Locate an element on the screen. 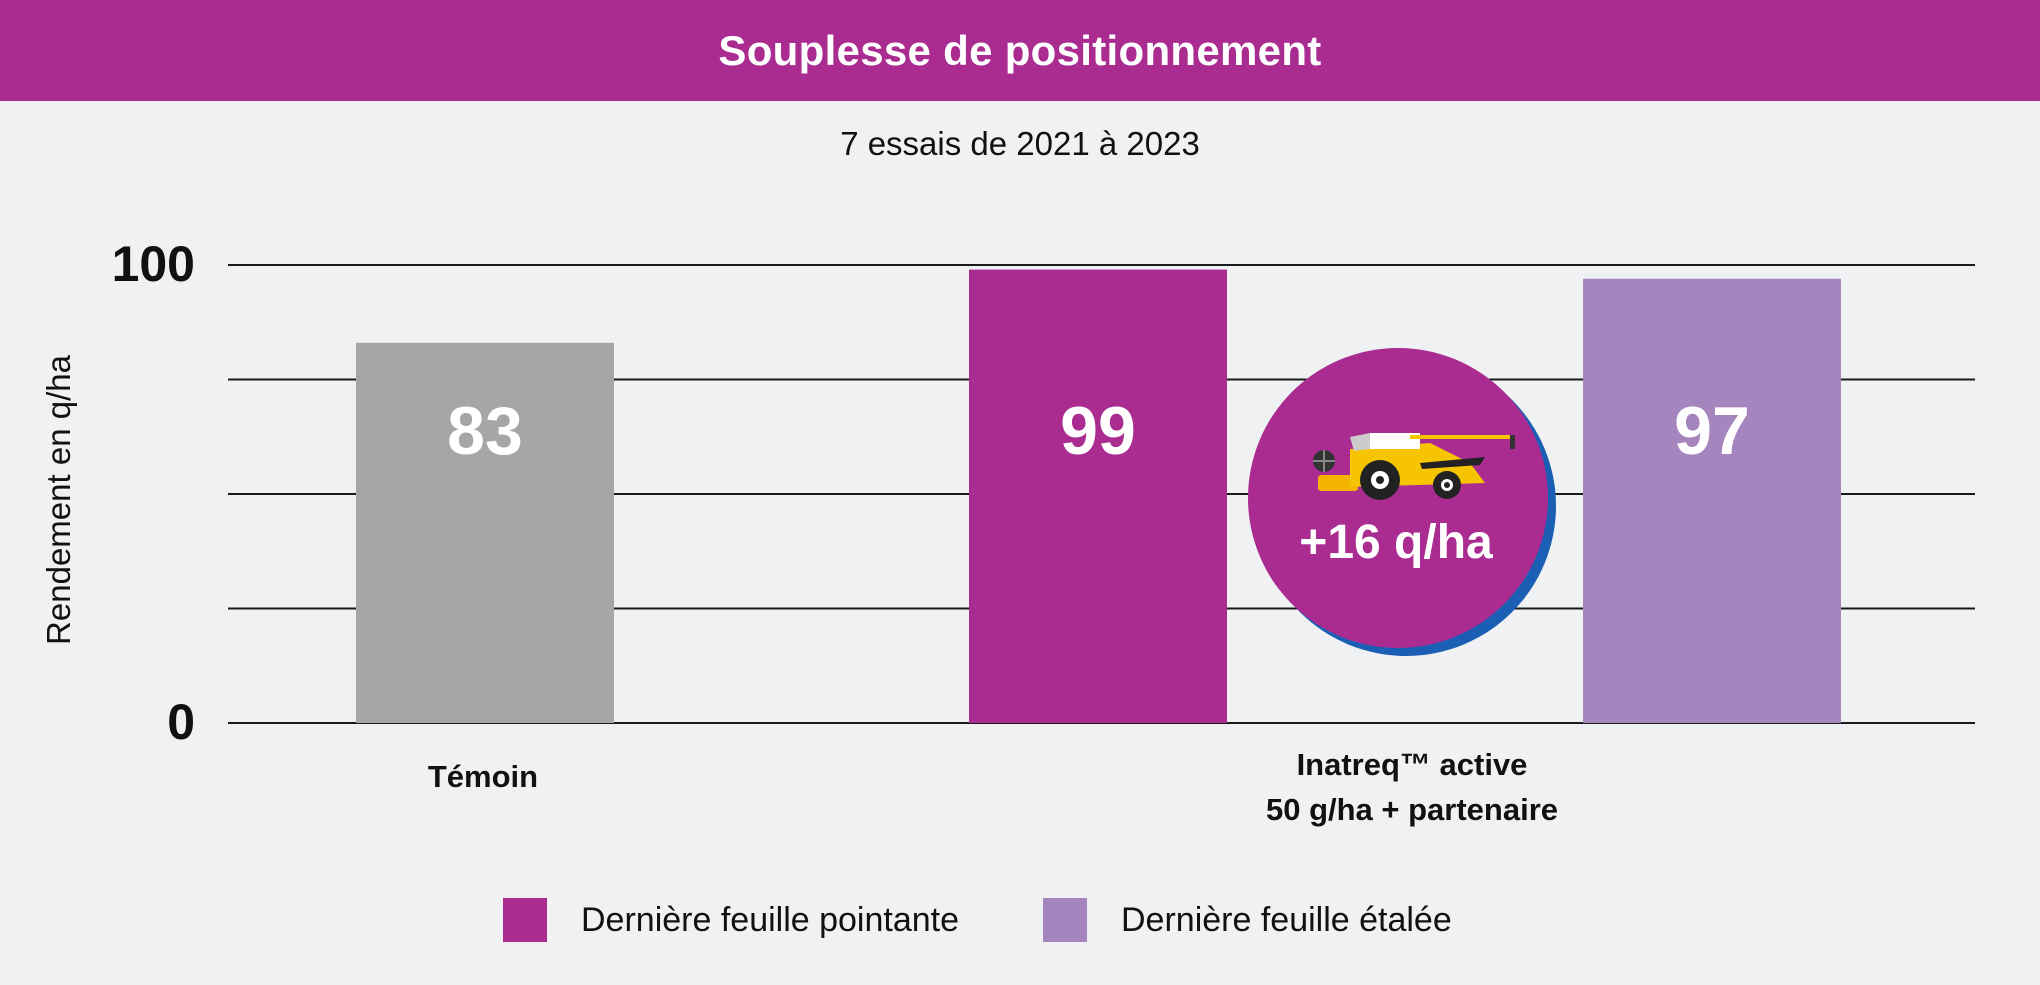  annotation-label: +16 q/ha is located at coordinates (1396, 542).